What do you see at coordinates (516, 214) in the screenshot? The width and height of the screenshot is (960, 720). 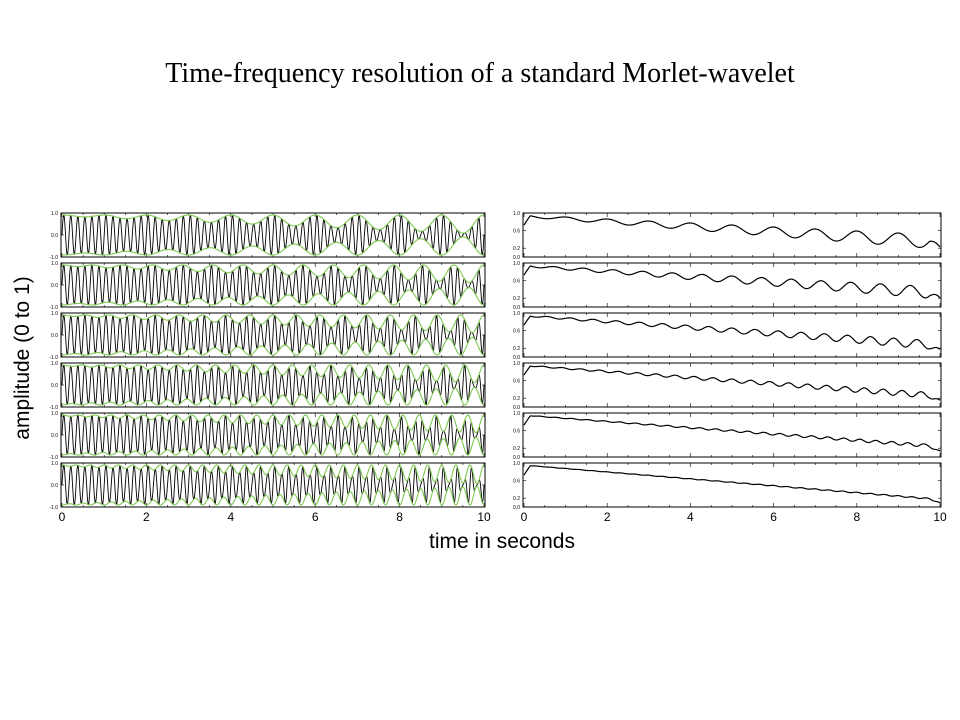 I see `right-ytick-label-0-0: 1.0` at bounding box center [516, 214].